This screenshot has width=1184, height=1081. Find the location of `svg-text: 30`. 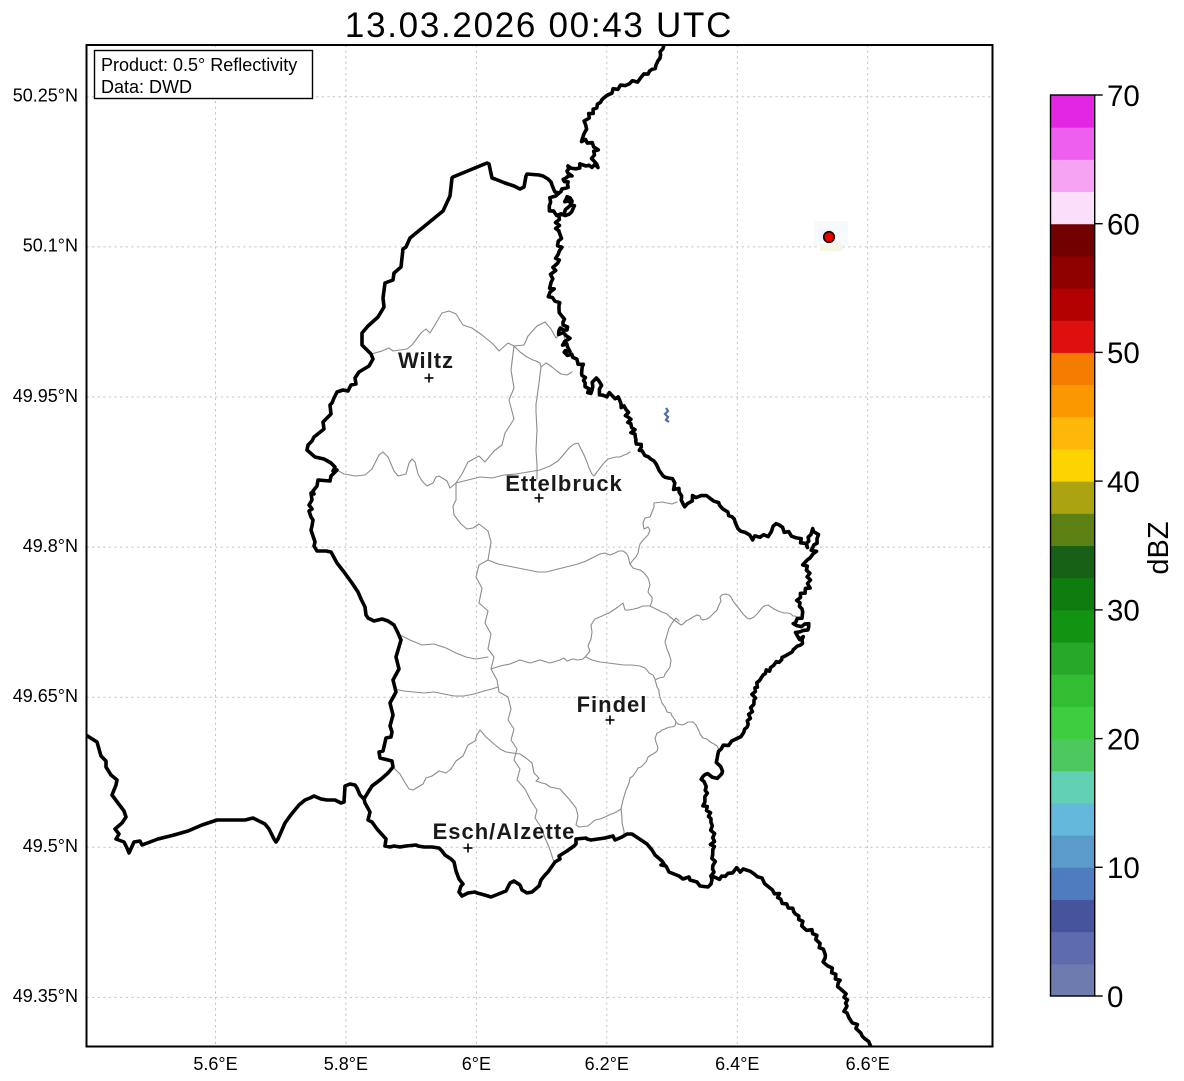

svg-text: 30 is located at coordinates (1123, 611).